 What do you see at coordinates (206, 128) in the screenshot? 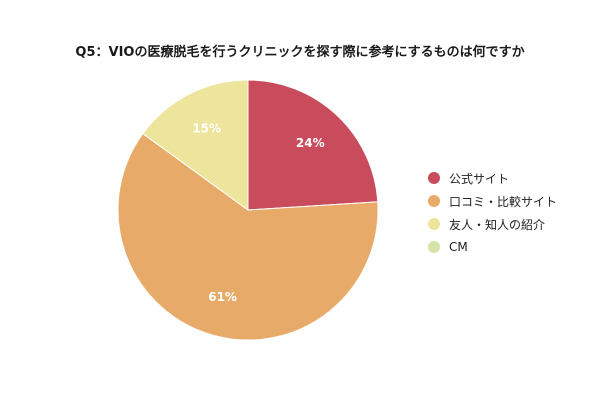
I see `pie-label-referral: 15%` at bounding box center [206, 128].